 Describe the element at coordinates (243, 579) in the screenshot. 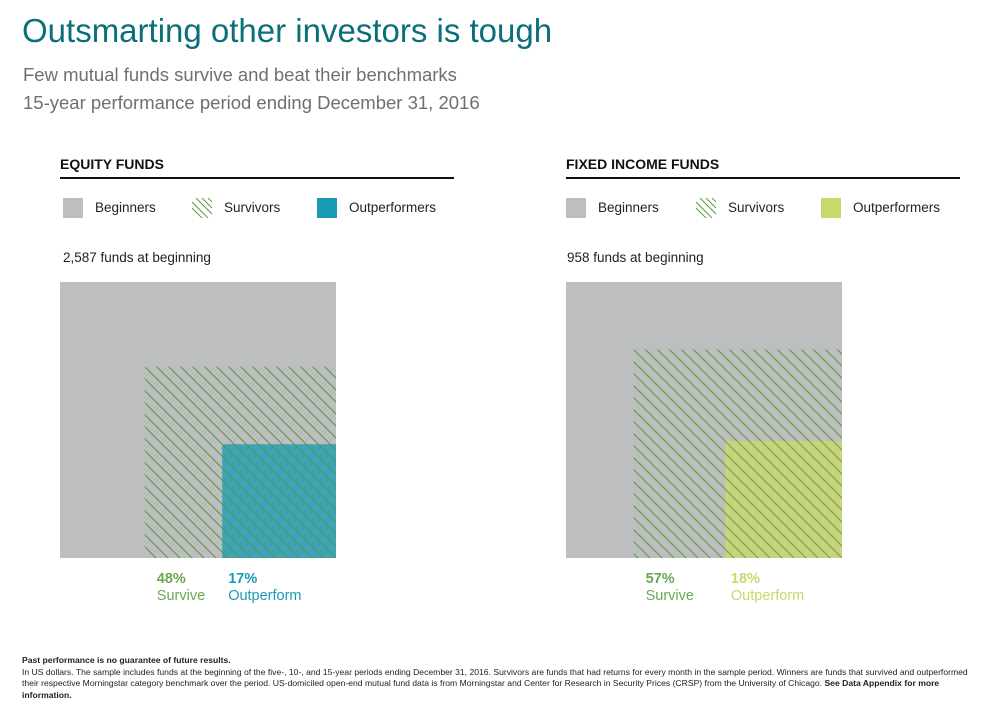

I see `equity-outperform-value: 17%` at that location.